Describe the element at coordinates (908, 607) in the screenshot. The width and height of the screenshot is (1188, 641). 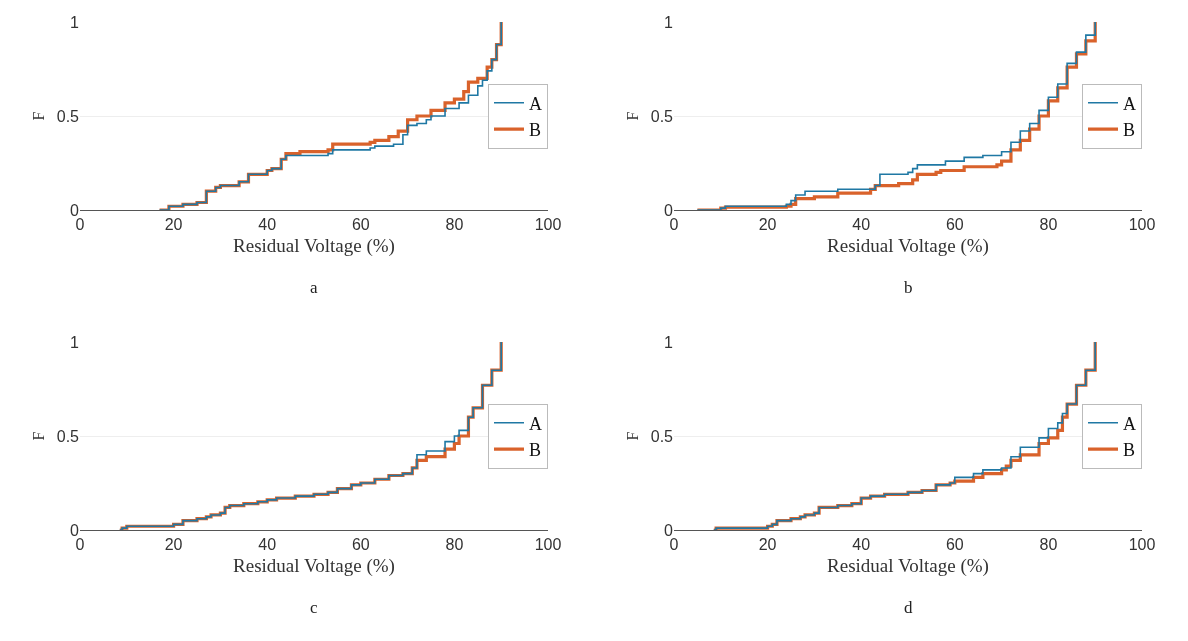
I see `text: d` at that location.